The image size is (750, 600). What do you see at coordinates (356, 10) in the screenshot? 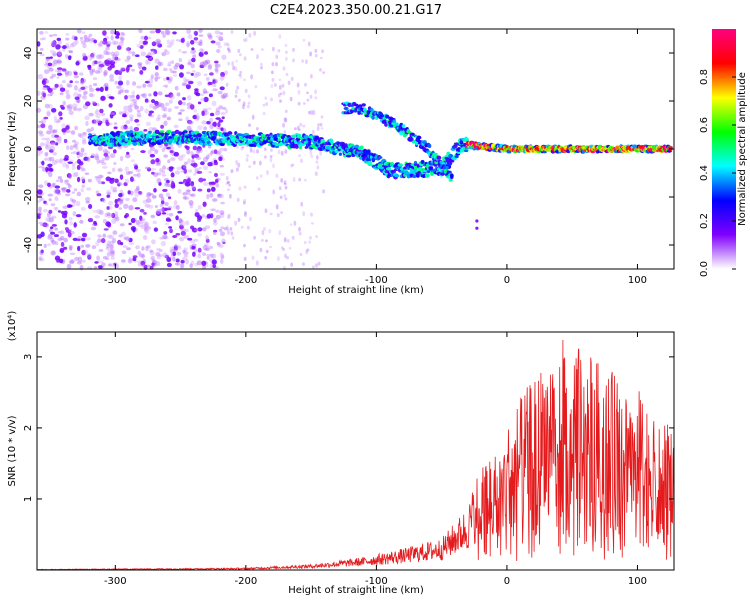
I see `figure-title: C2E4.2023.350.00.21.G17` at bounding box center [356, 10].